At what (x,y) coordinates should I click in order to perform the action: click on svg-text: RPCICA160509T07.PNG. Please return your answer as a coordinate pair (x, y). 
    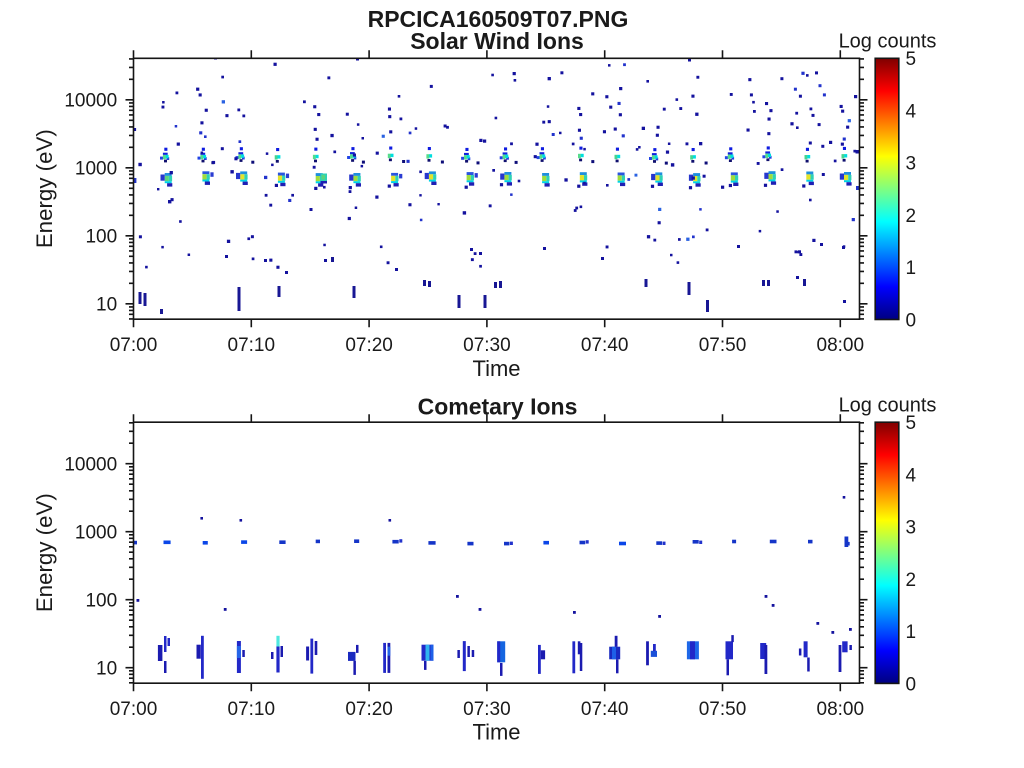
    Looking at the image, I should click on (498, 19).